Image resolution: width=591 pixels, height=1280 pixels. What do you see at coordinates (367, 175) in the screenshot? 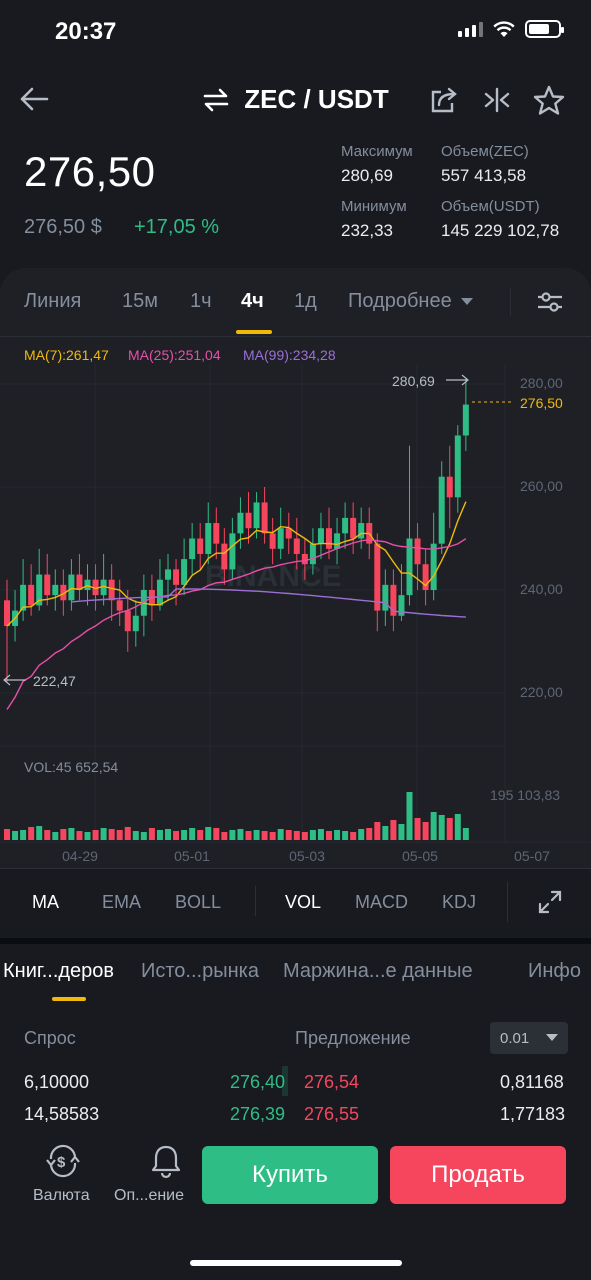
I see `high-value: 280,69` at bounding box center [367, 175].